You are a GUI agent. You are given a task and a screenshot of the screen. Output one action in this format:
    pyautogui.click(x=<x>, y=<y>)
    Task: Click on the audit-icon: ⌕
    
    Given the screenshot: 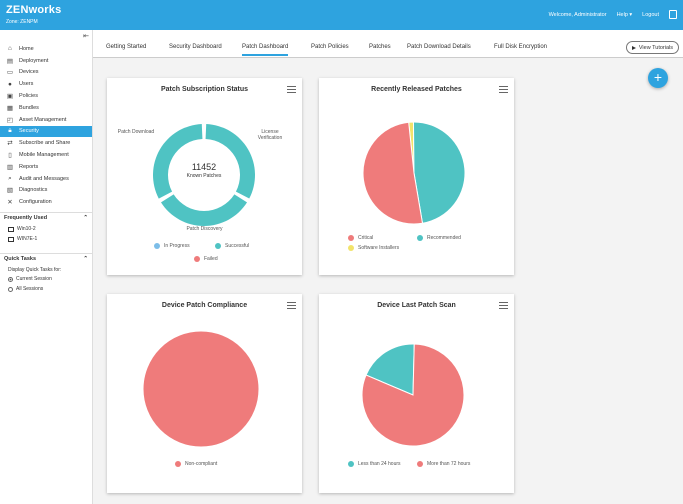 What is the action you would take?
    pyautogui.click(x=10, y=178)
    